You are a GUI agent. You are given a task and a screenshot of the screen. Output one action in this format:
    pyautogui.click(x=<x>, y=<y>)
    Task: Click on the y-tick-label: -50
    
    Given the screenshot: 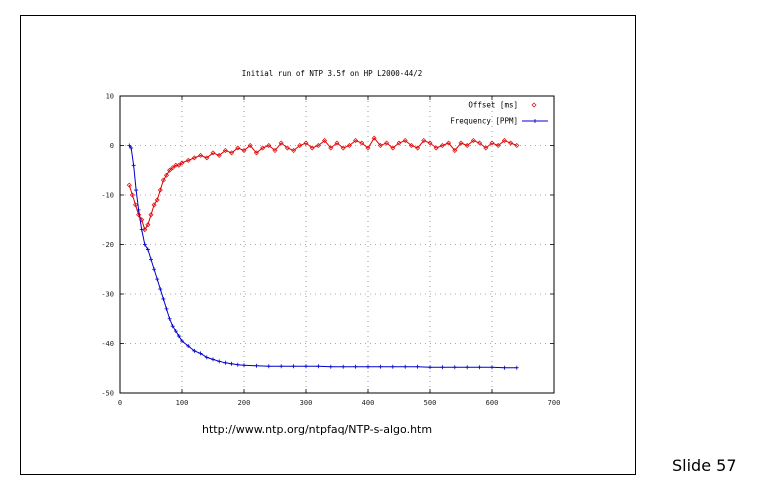 What is the action you would take?
    pyautogui.click(x=107, y=394)
    